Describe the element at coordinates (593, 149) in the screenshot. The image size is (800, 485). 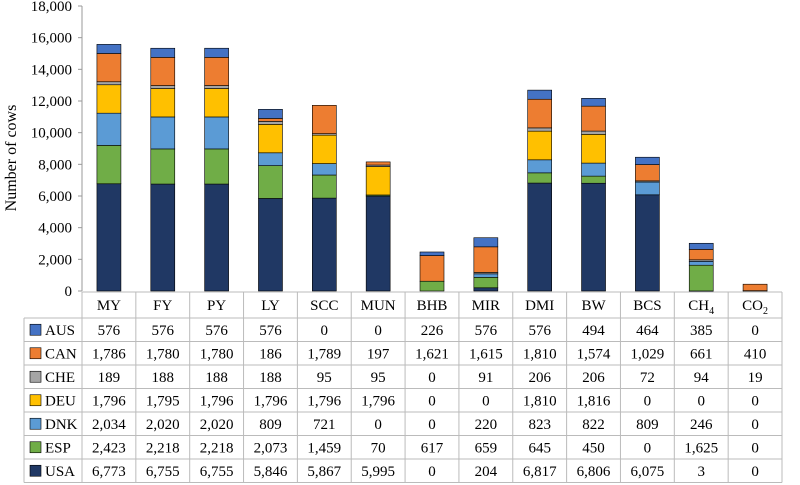
I see `bar-segment-deu-bw` at that location.